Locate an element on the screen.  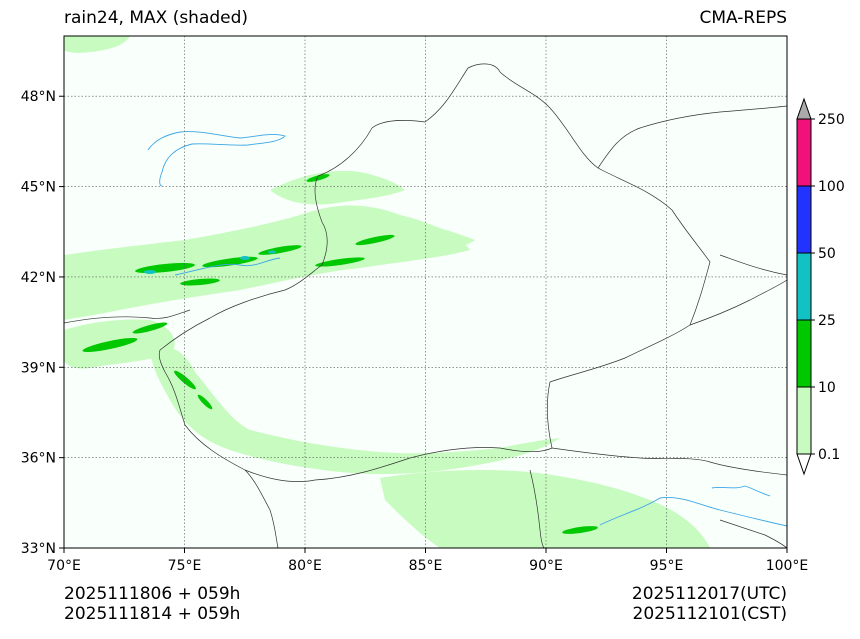
colorbar-label: 100 is located at coordinates (831, 187).